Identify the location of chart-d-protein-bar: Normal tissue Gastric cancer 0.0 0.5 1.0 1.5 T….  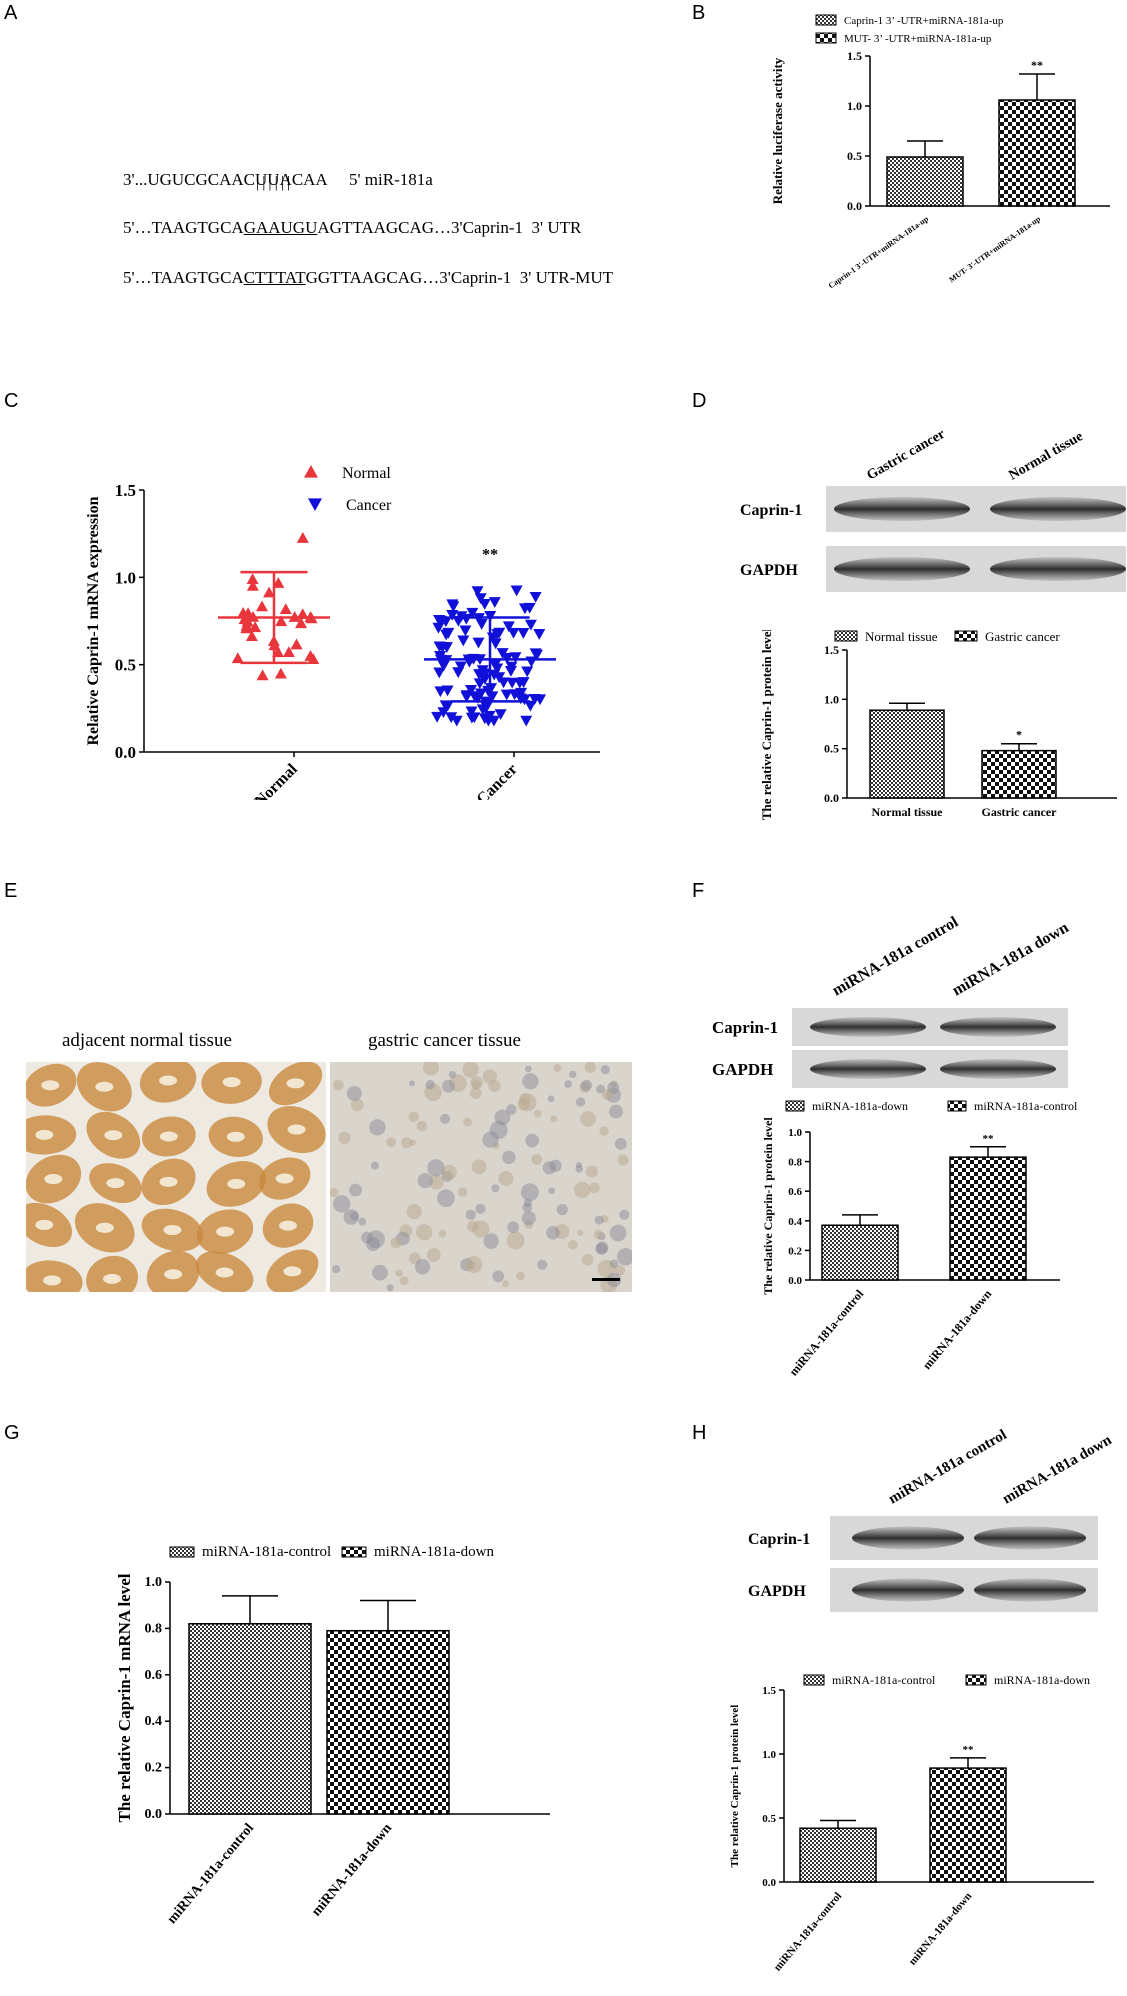
(938, 725).